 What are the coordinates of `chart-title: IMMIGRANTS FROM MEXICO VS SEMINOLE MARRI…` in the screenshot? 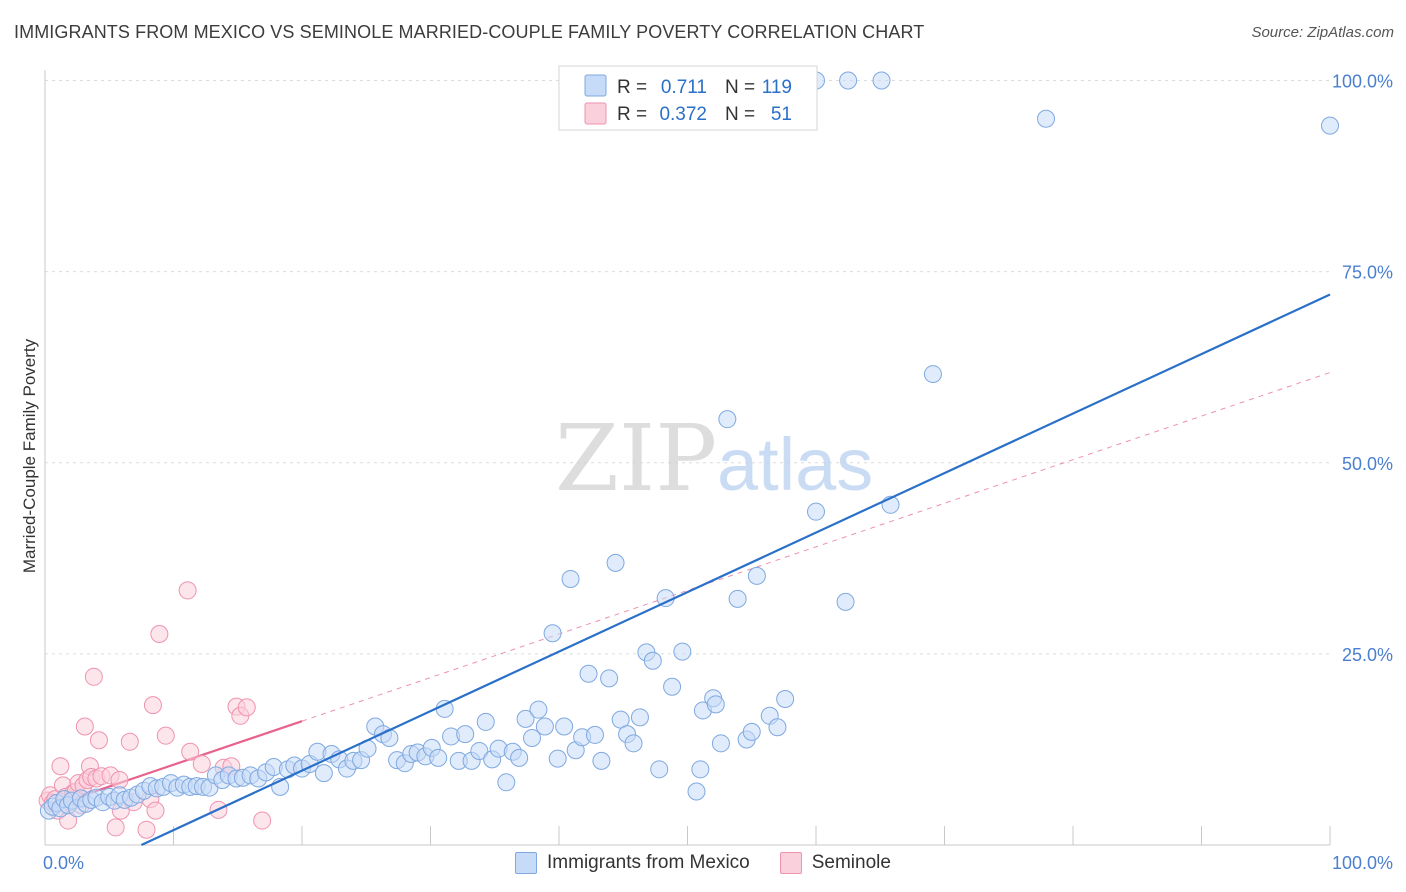 It's located at (469, 32).